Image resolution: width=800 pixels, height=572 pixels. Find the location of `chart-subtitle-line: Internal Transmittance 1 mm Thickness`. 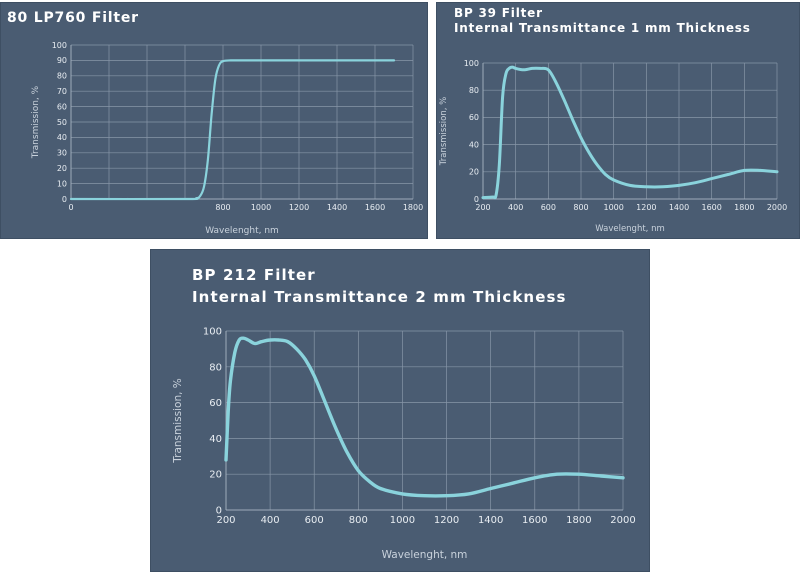

chart-subtitle-line: Internal Transmittance 1 mm Thickness is located at coordinates (602, 28).